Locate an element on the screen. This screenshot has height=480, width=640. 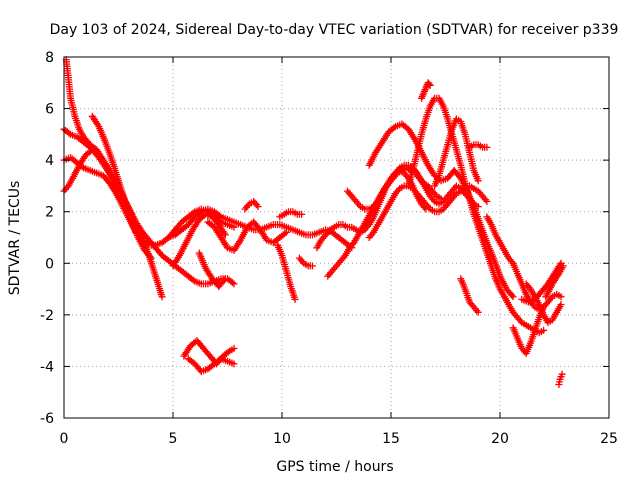
x-tick-label: 0 is located at coordinates (64, 439).